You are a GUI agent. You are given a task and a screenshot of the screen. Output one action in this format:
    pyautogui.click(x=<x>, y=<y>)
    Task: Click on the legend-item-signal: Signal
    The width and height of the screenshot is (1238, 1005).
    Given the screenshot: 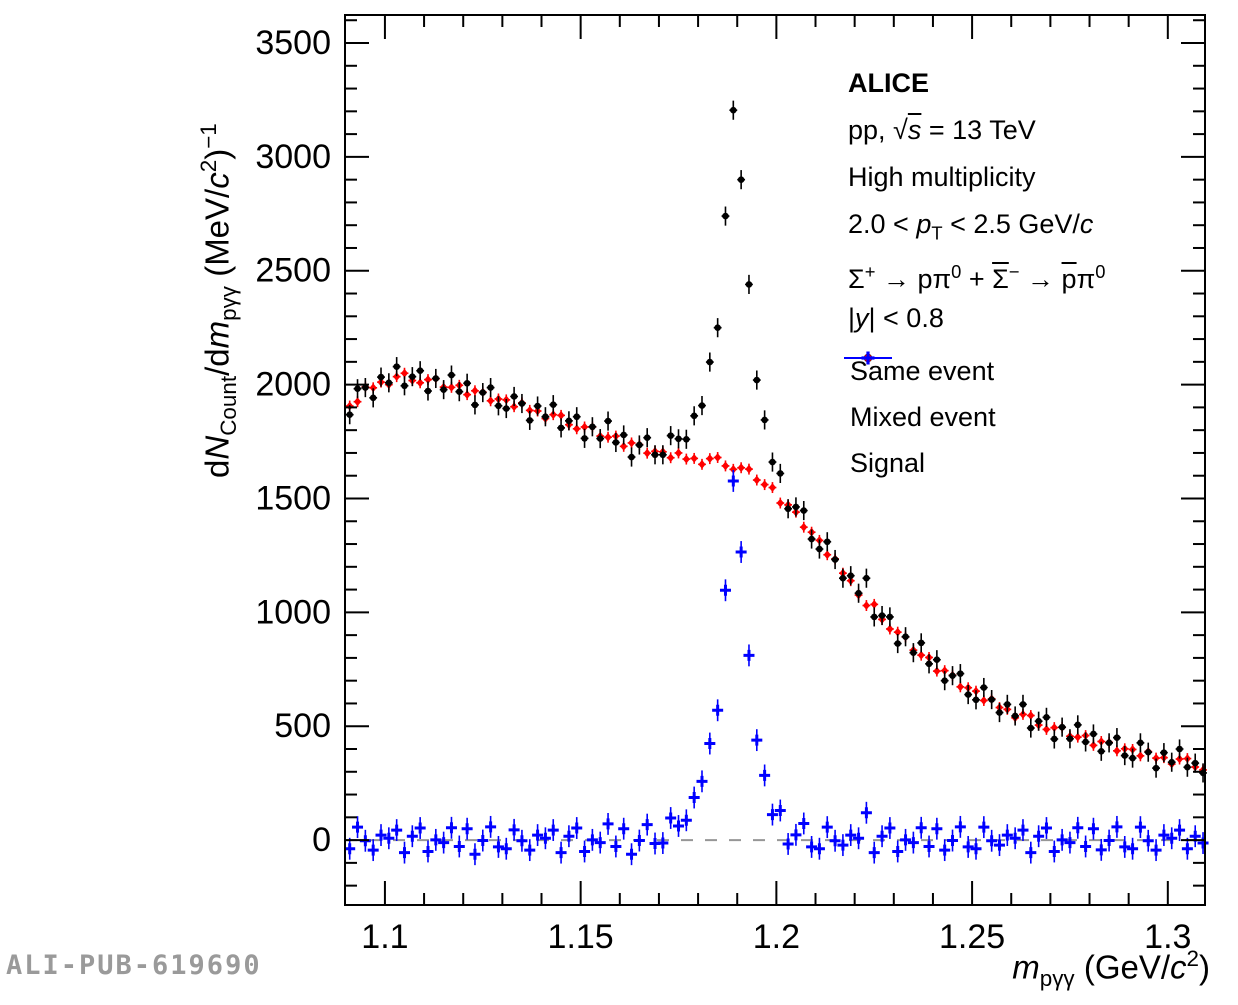 What is the action you would take?
    pyautogui.click(x=919, y=418)
    